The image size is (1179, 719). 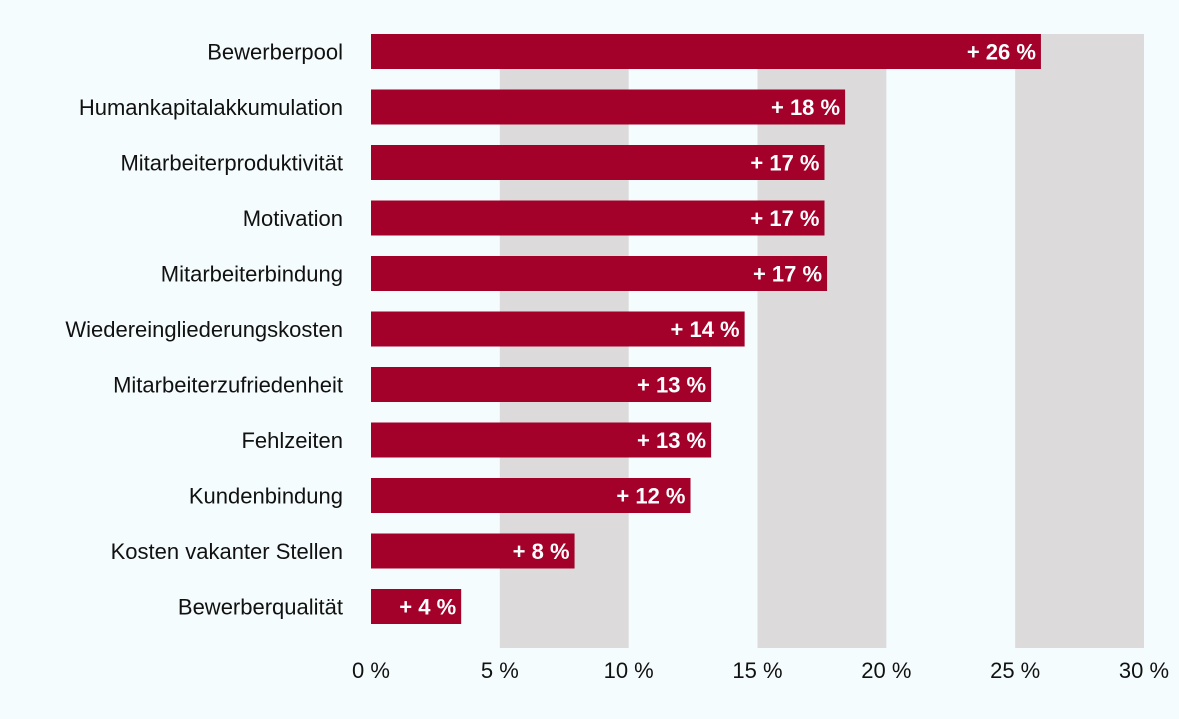 I want to click on category-label: Mitarbeiterbindung, so click(x=252, y=274).